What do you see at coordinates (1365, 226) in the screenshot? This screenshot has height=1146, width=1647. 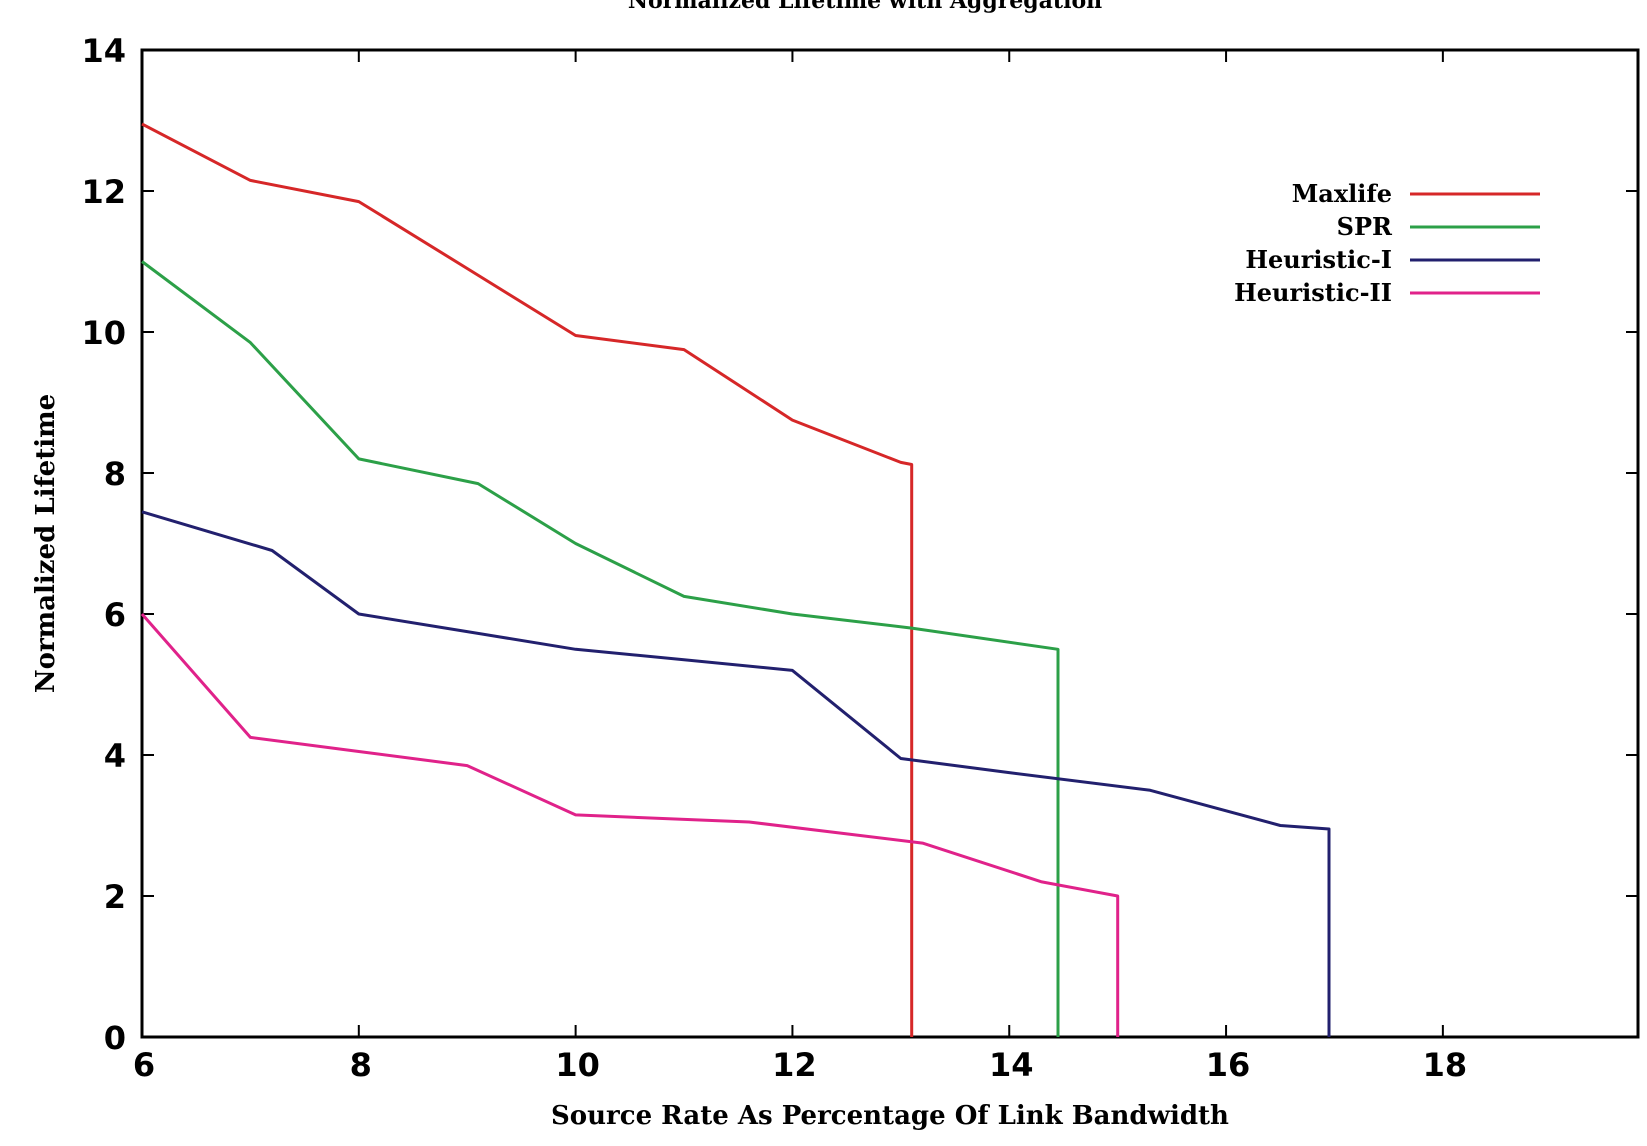 I see `legend-label: SPR` at bounding box center [1365, 226].